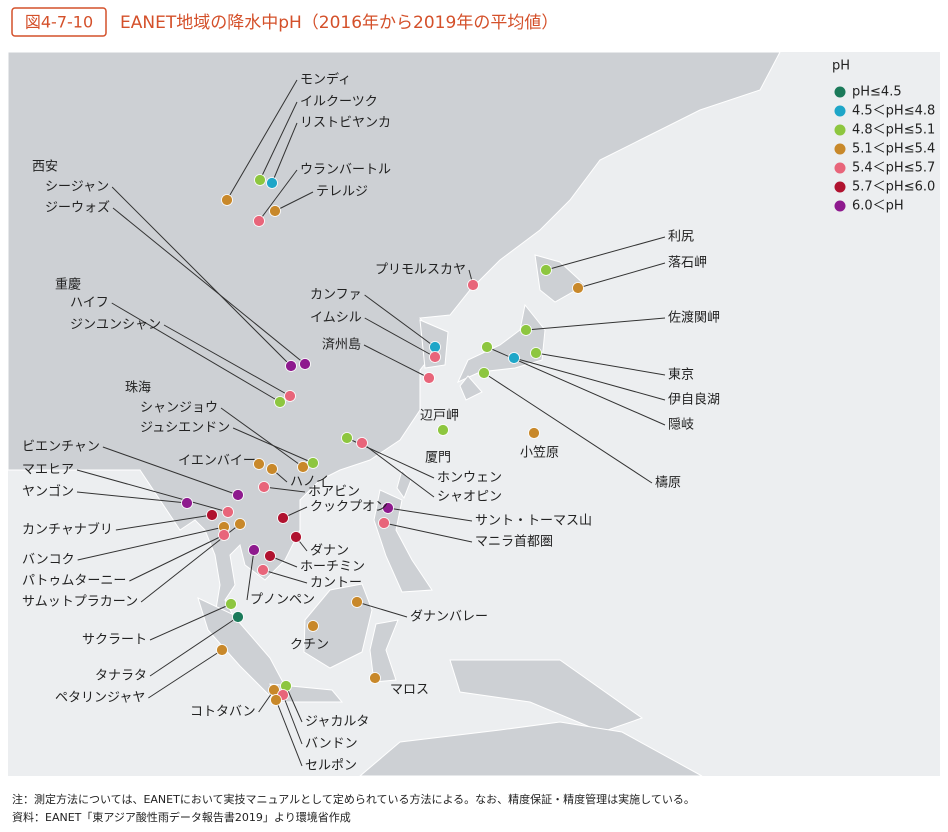 The width and height of the screenshot is (948, 832). I want to click on station-label: ビエンチャン, so click(61, 447).